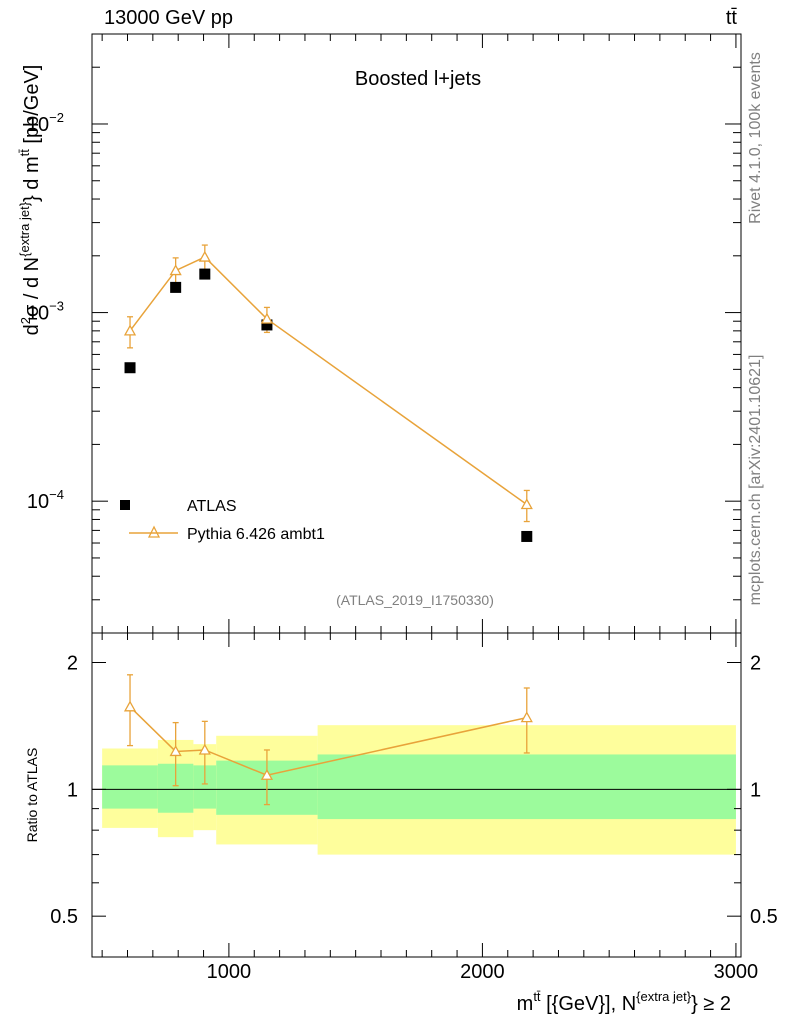 This screenshot has height=1024, width=786. I want to click on x-label-end: } ≥ 2, so click(711, 1004).